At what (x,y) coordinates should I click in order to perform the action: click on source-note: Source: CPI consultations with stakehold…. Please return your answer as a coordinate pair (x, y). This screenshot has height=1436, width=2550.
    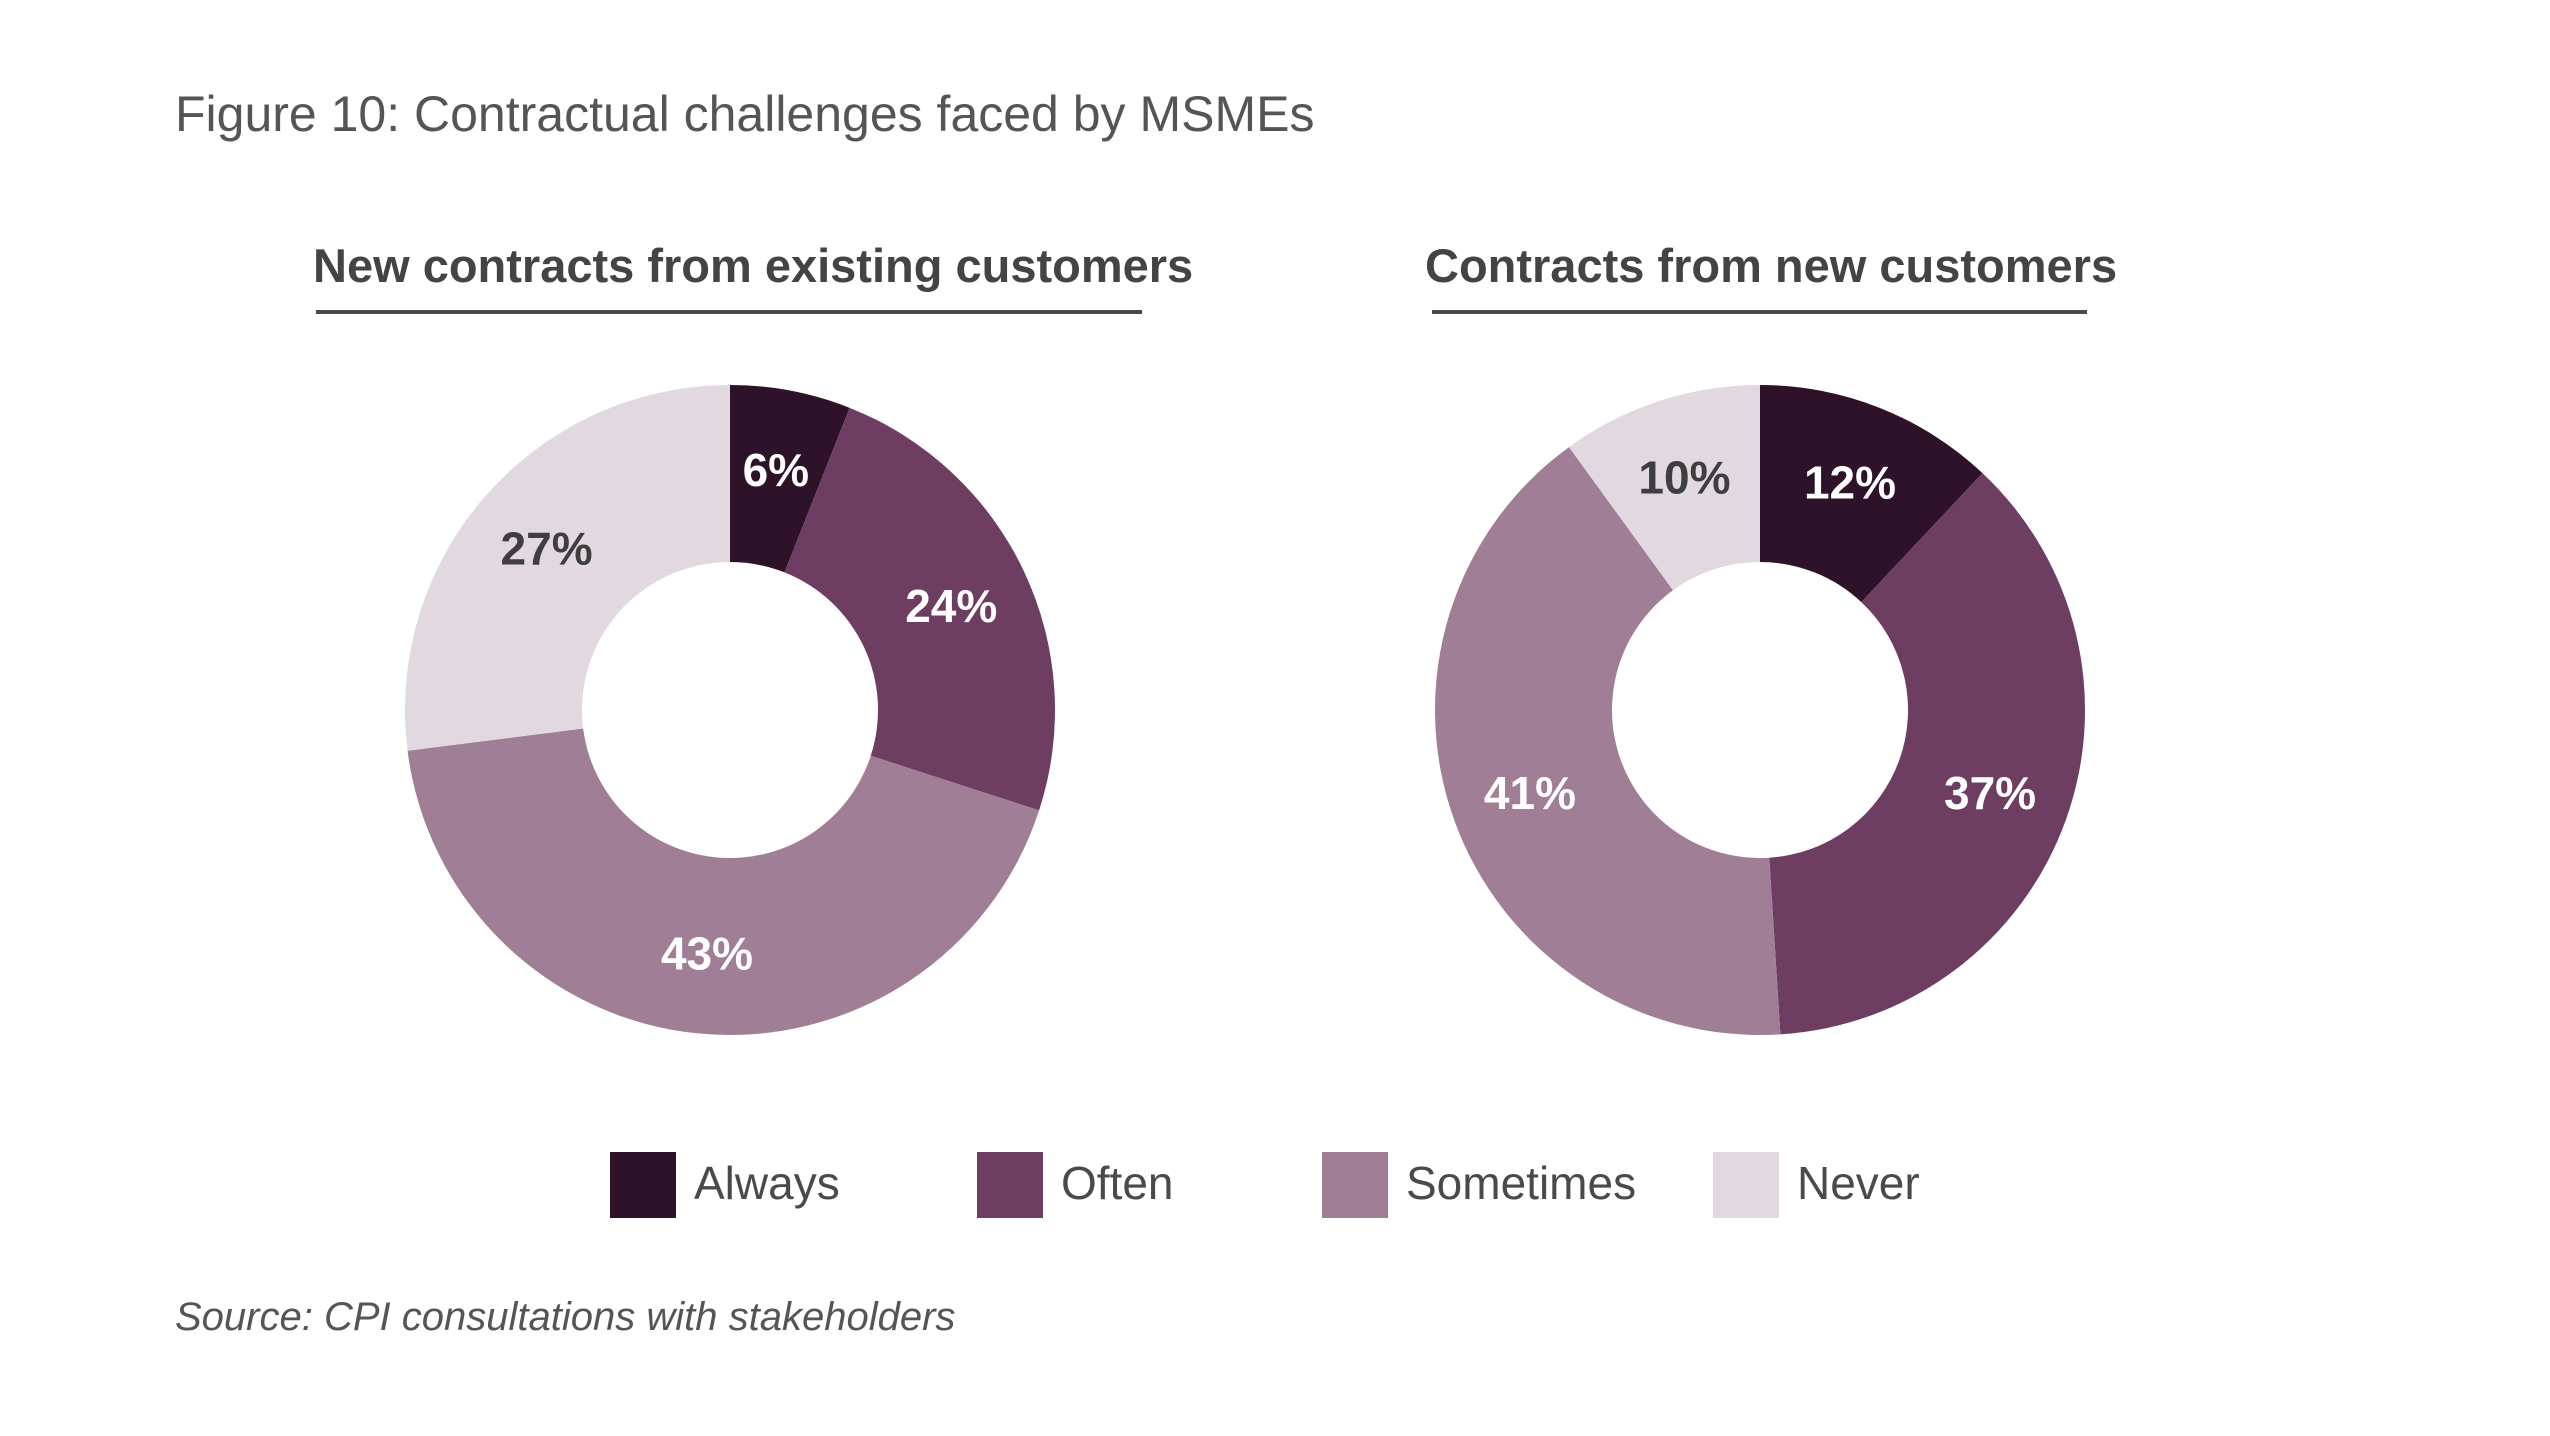
    Looking at the image, I should click on (565, 1317).